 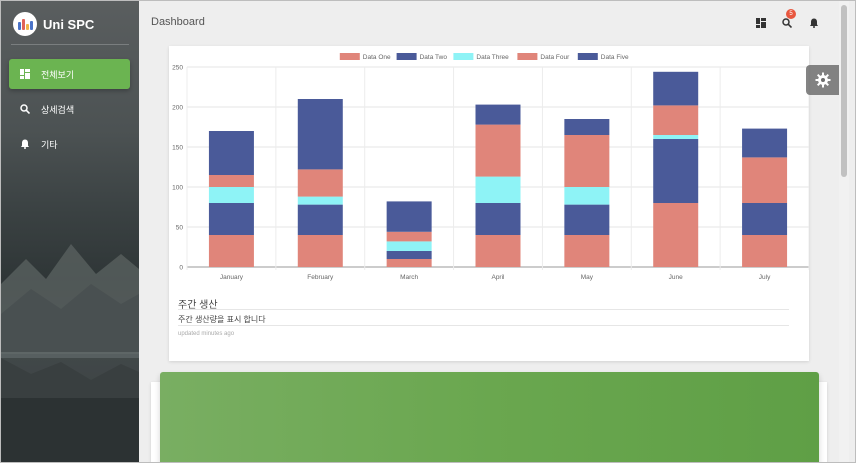 What do you see at coordinates (615, 57) in the screenshot?
I see `legend-label: Data Five` at bounding box center [615, 57].